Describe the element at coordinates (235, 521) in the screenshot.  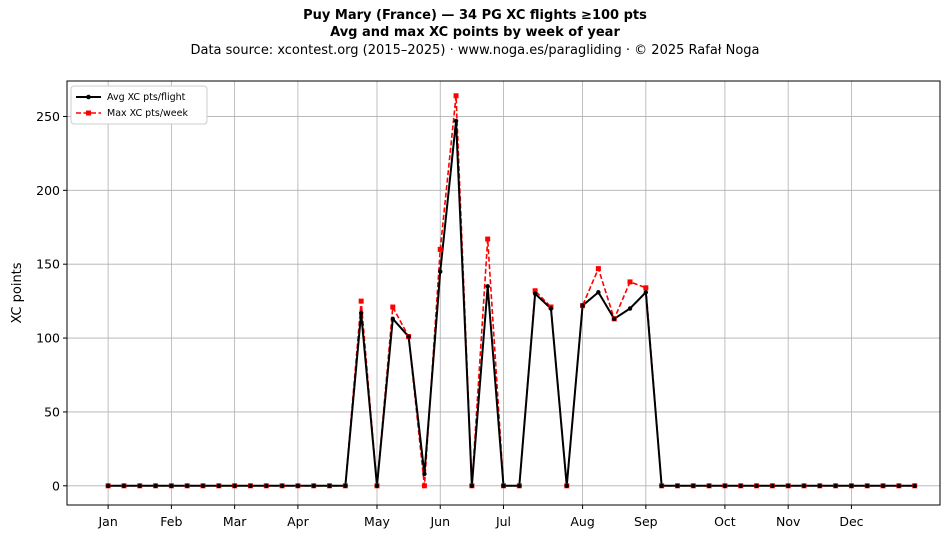
I see `x-tick-label: Mar` at that location.